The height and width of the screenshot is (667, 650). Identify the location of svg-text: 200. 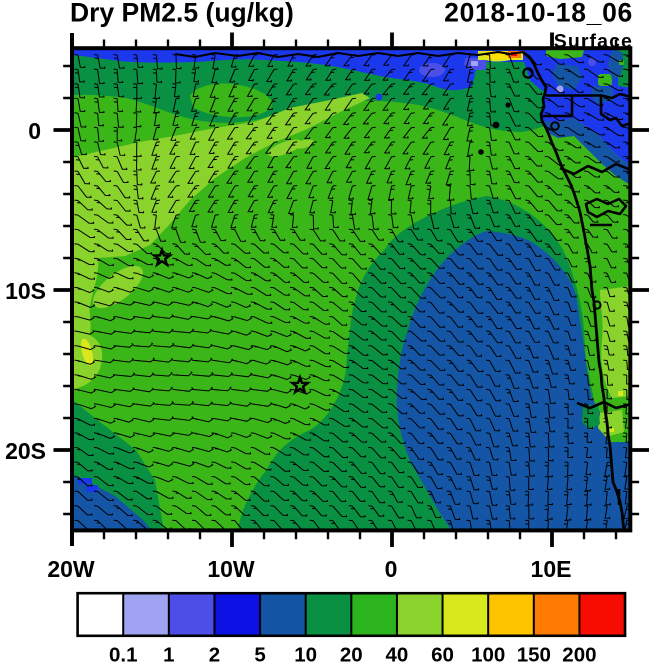
(579, 655).